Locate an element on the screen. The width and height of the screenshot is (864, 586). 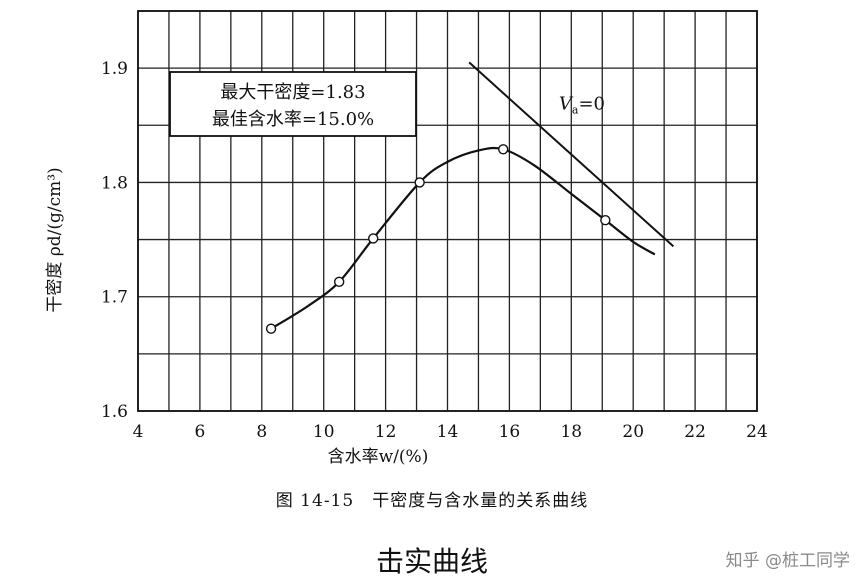
annotation-optimum-moisture: 最佳含水率=15.0% is located at coordinates (293, 119).